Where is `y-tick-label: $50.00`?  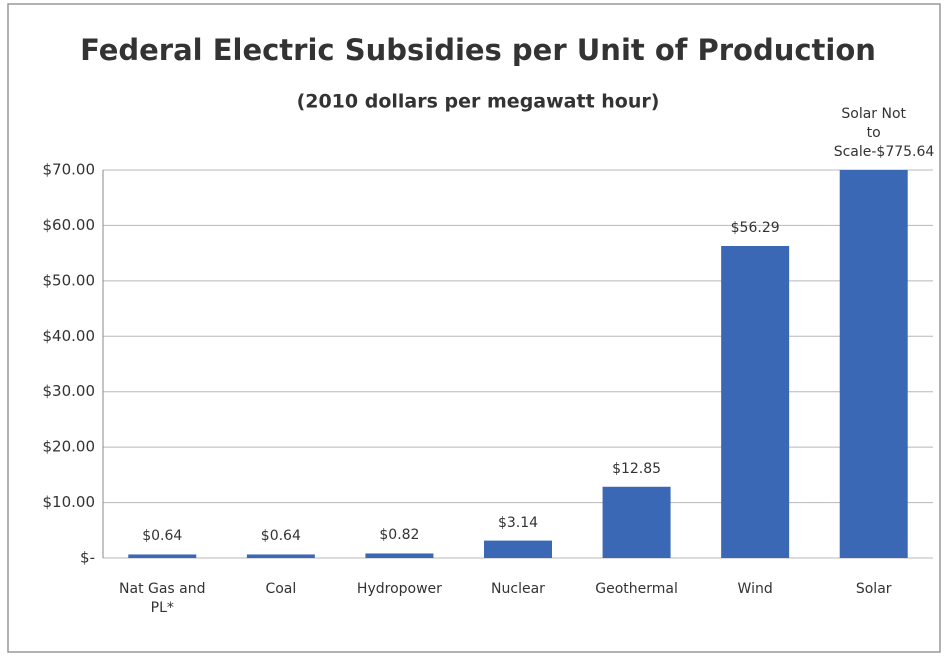
y-tick-label: $50.00 is located at coordinates (69, 280).